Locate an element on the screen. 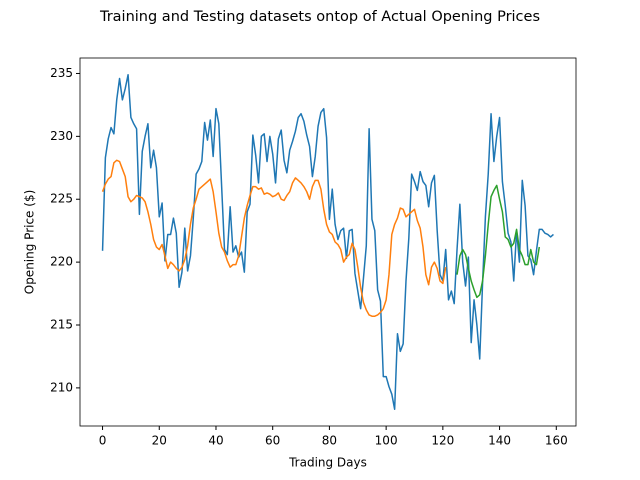 This screenshot has width=640, height=480. y-tick-label: 210 is located at coordinates (61, 387).